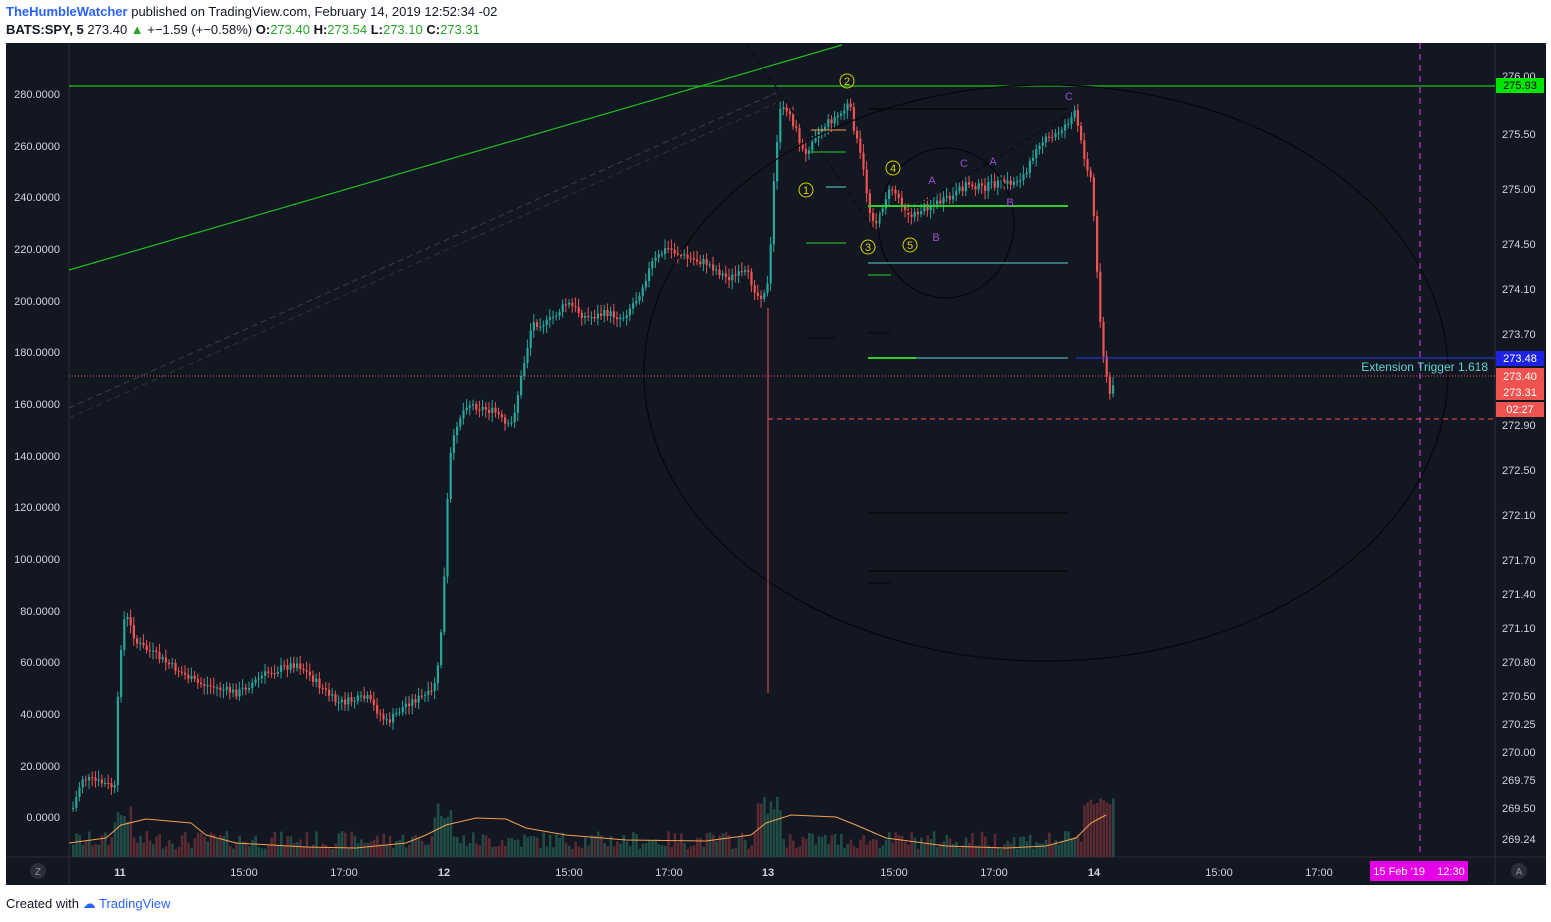 This screenshot has height=922, width=1551. I want to click on right-axis-label: 273.70, so click(1519, 335).